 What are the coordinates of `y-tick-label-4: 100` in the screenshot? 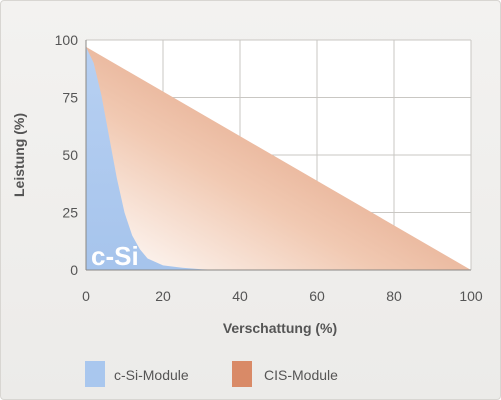 It's located at (67, 40).